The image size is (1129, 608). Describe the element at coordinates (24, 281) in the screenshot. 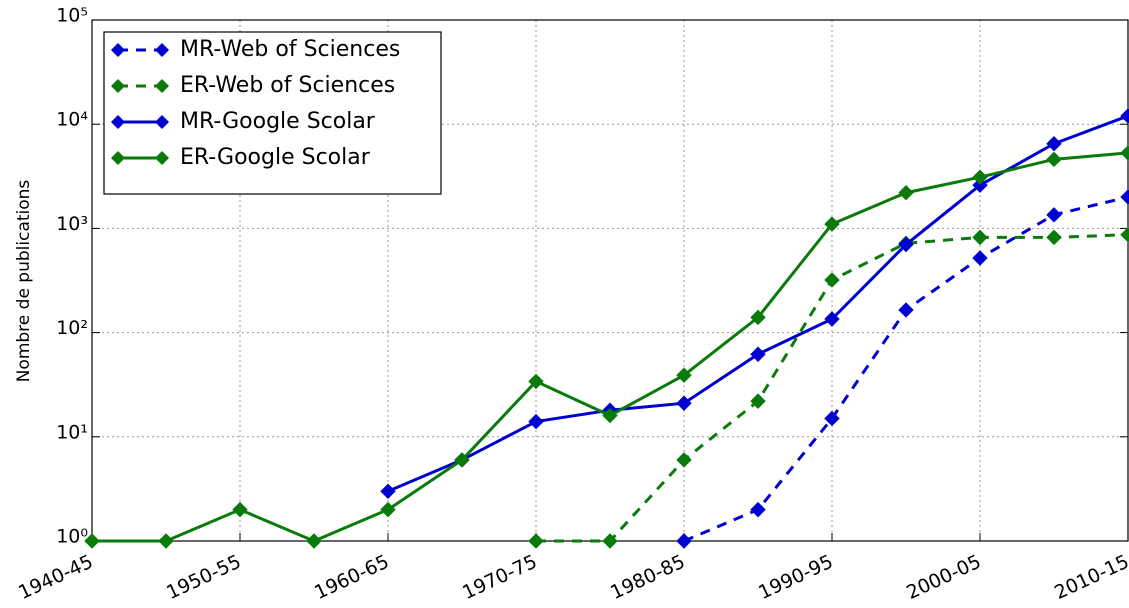

I see `y-axis-label: Nombre de publications` at that location.